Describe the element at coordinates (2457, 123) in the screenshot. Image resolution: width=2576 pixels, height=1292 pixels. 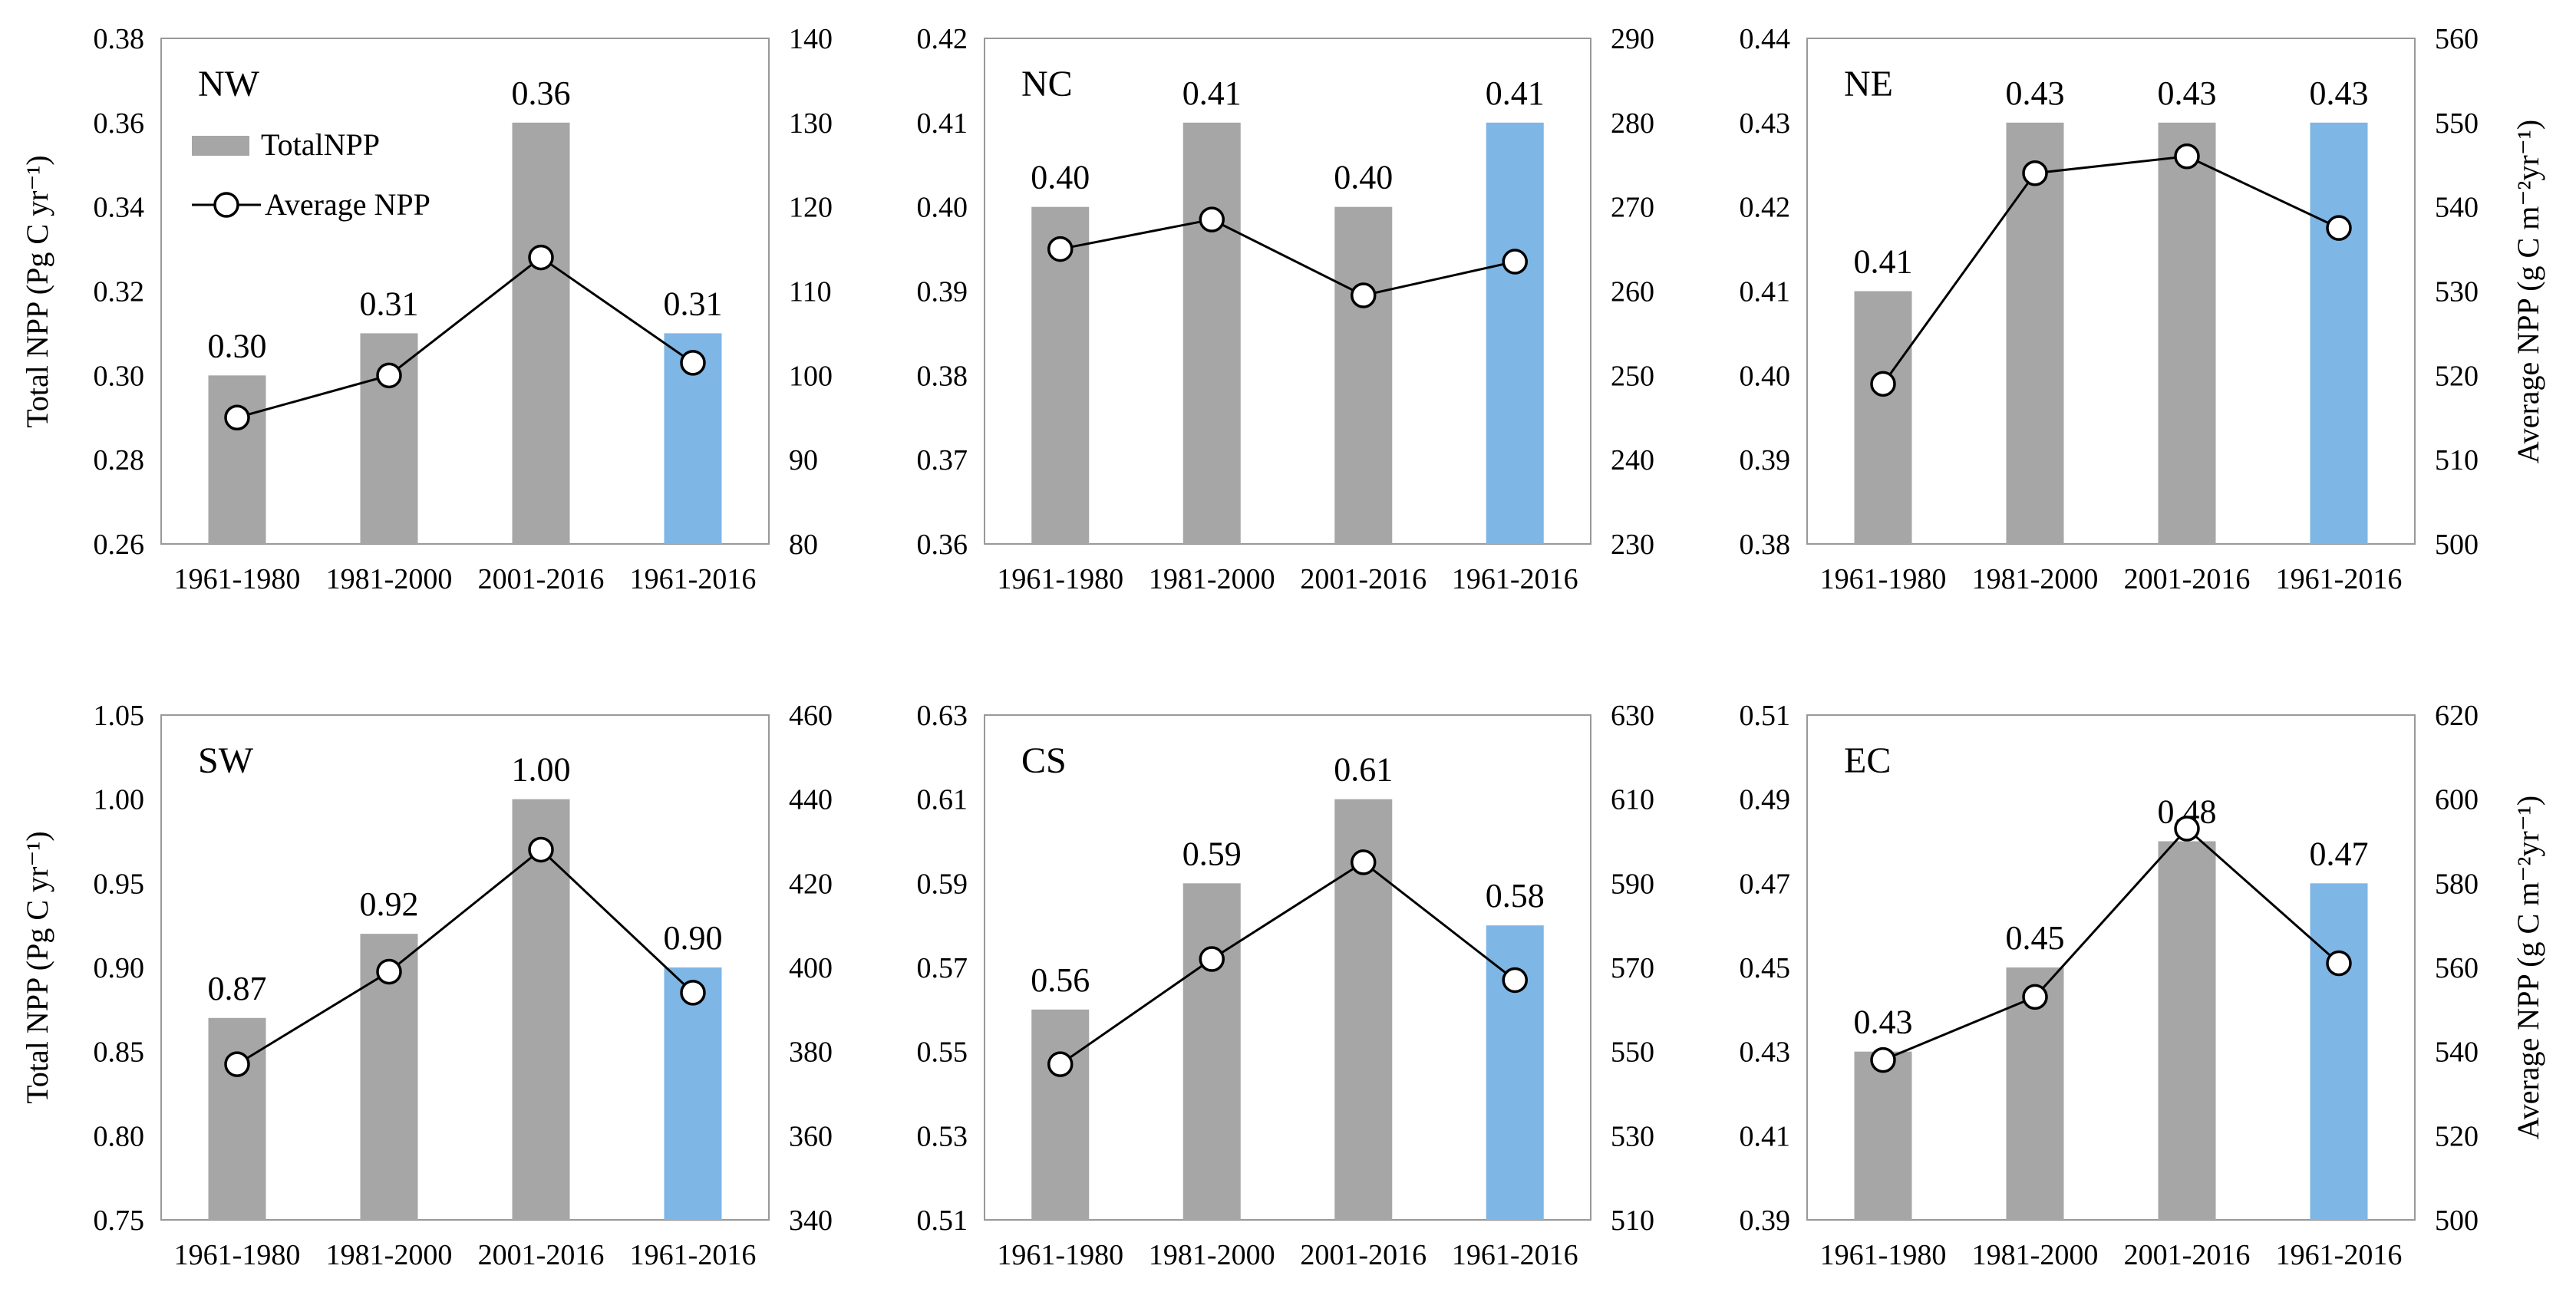
I see `right-axis-tick: 550` at that location.